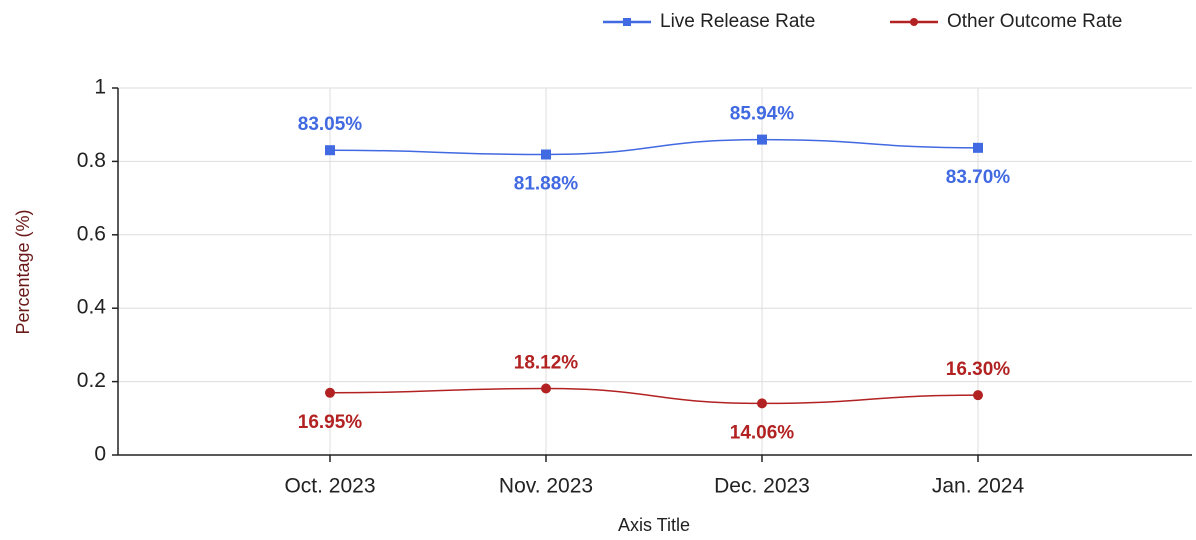 This screenshot has width=1196, height=540. I want to click on y-tick-label: 0.4, so click(92, 307).